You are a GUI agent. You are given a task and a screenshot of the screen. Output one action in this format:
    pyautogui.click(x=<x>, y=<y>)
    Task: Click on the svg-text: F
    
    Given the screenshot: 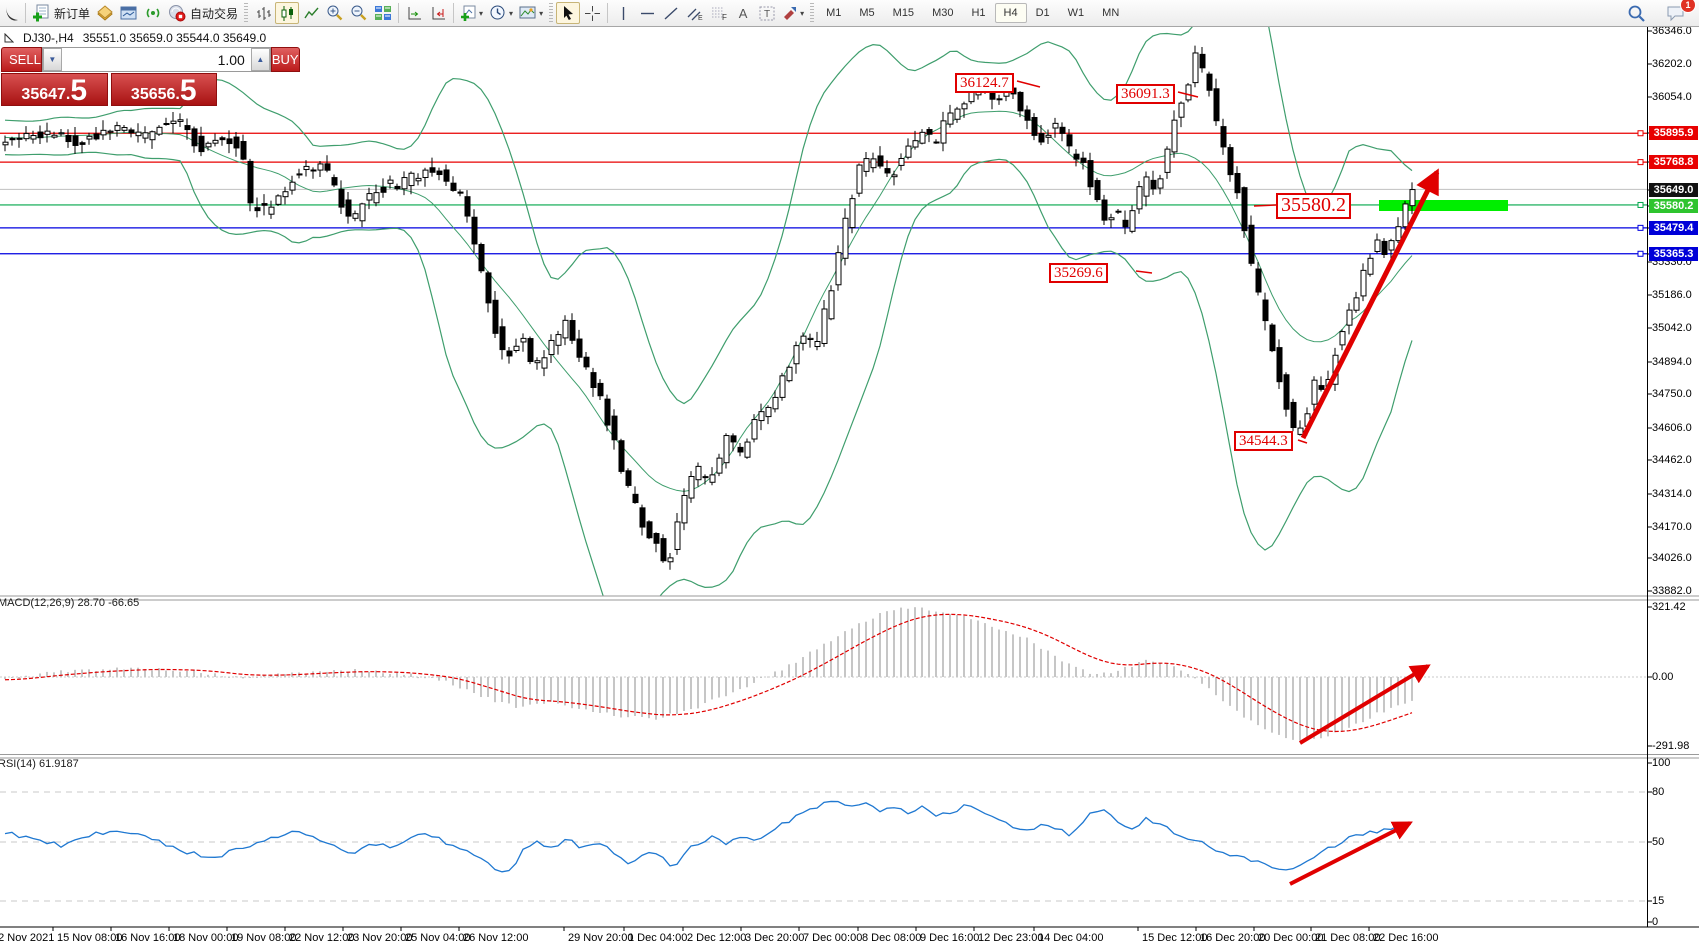 What is the action you would take?
    pyautogui.click(x=724, y=17)
    